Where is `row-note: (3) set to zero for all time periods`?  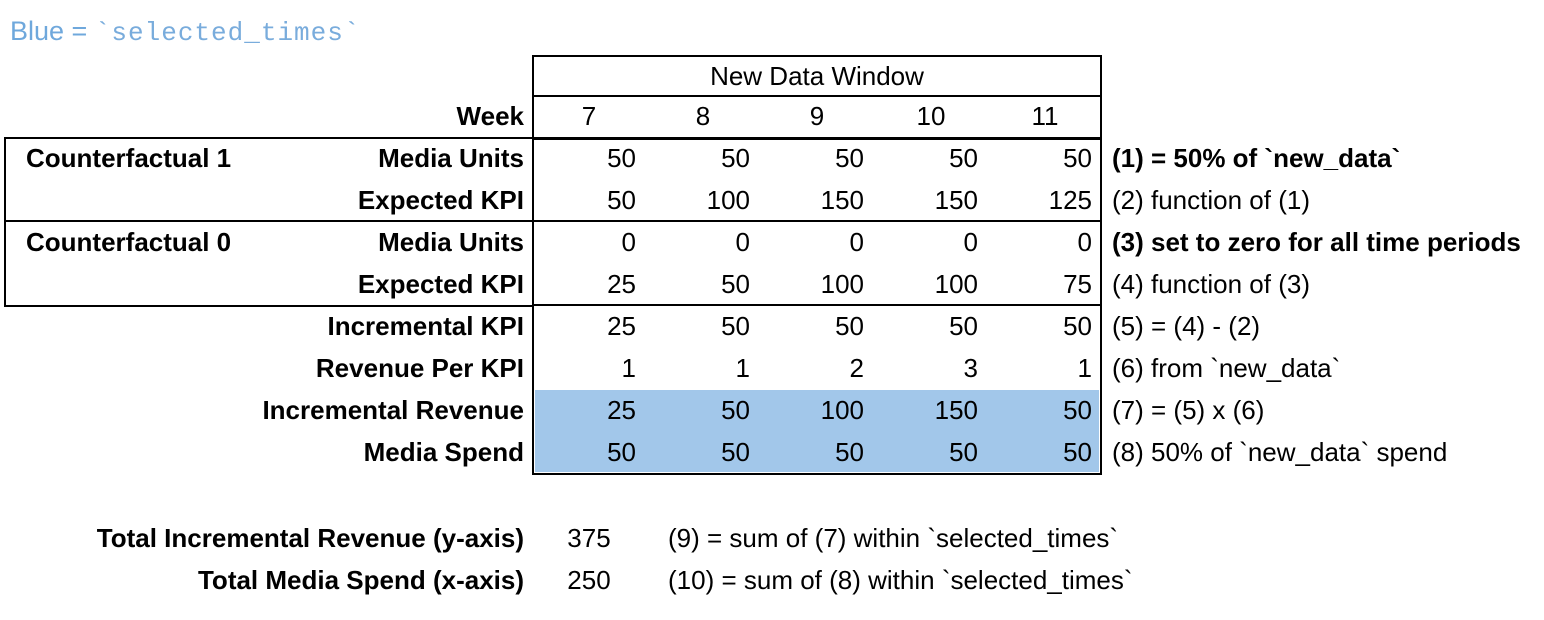
row-note: (3) set to zero for all time periods is located at coordinates (1316, 242).